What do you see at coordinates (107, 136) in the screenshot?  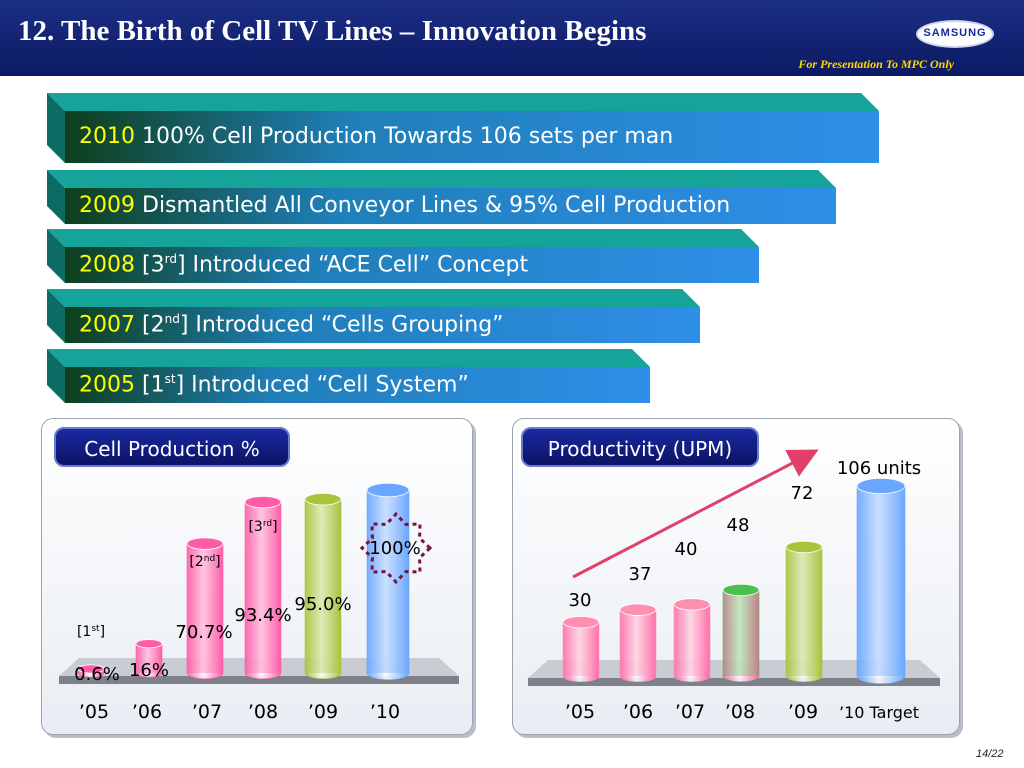 I see `band-year: 2010` at bounding box center [107, 136].